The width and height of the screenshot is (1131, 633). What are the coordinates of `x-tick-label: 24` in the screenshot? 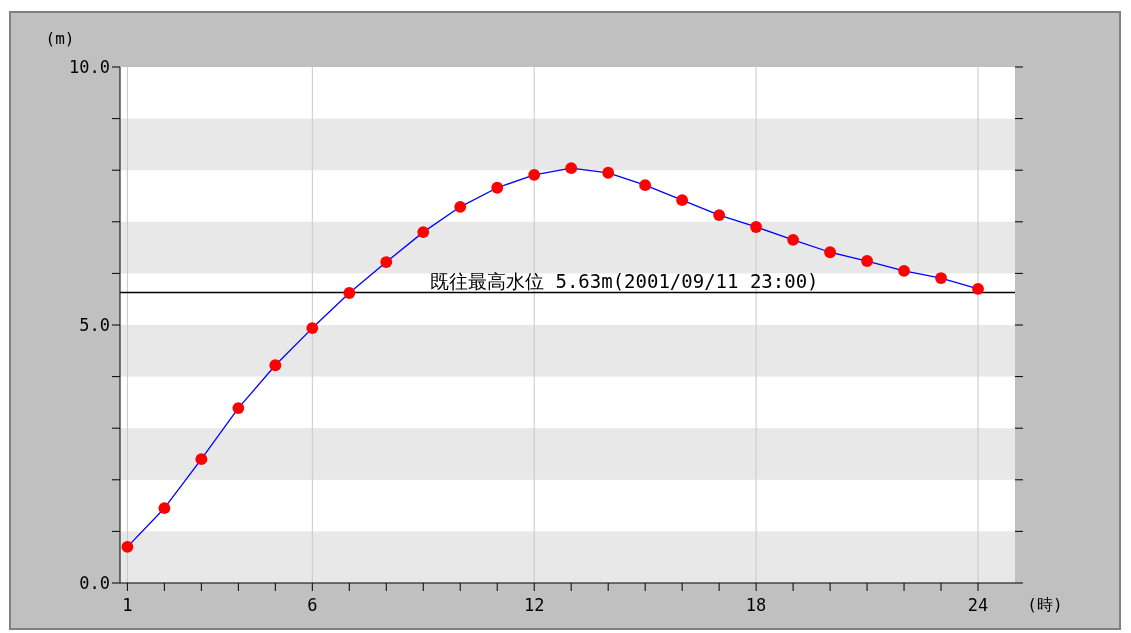 It's located at (978, 605).